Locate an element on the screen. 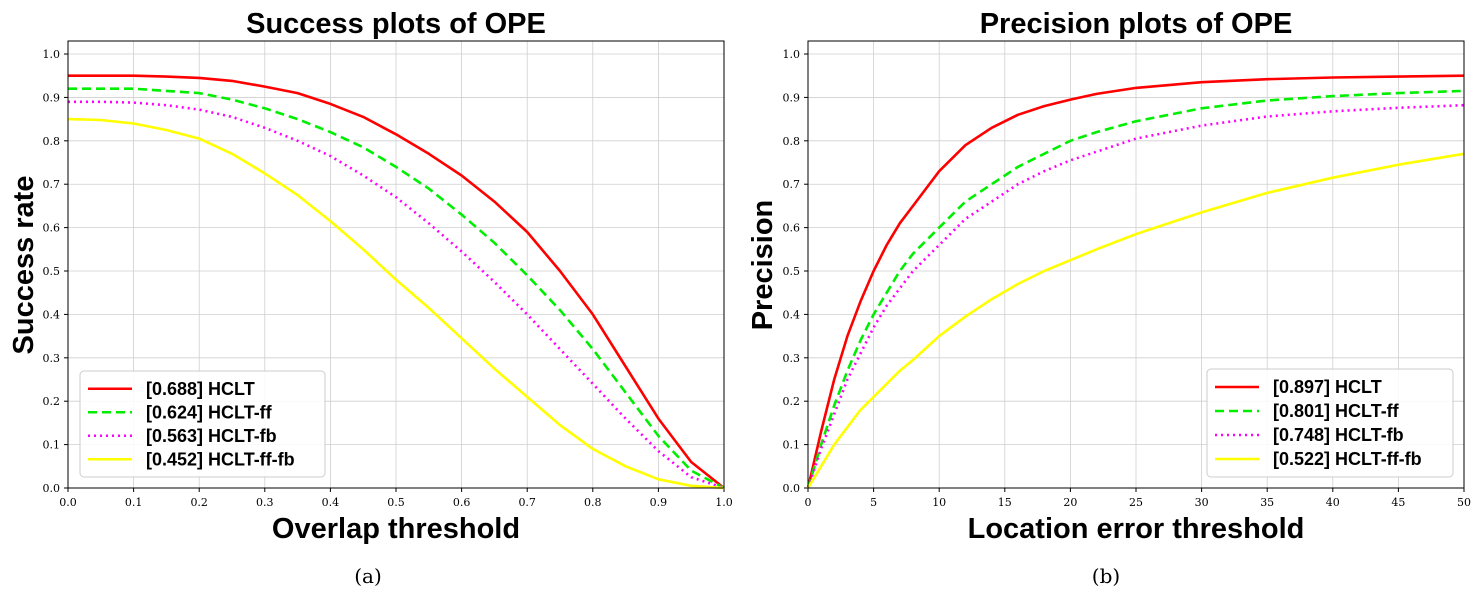 This screenshot has width=1479, height=597. x-tick-label: 0 is located at coordinates (808, 502).